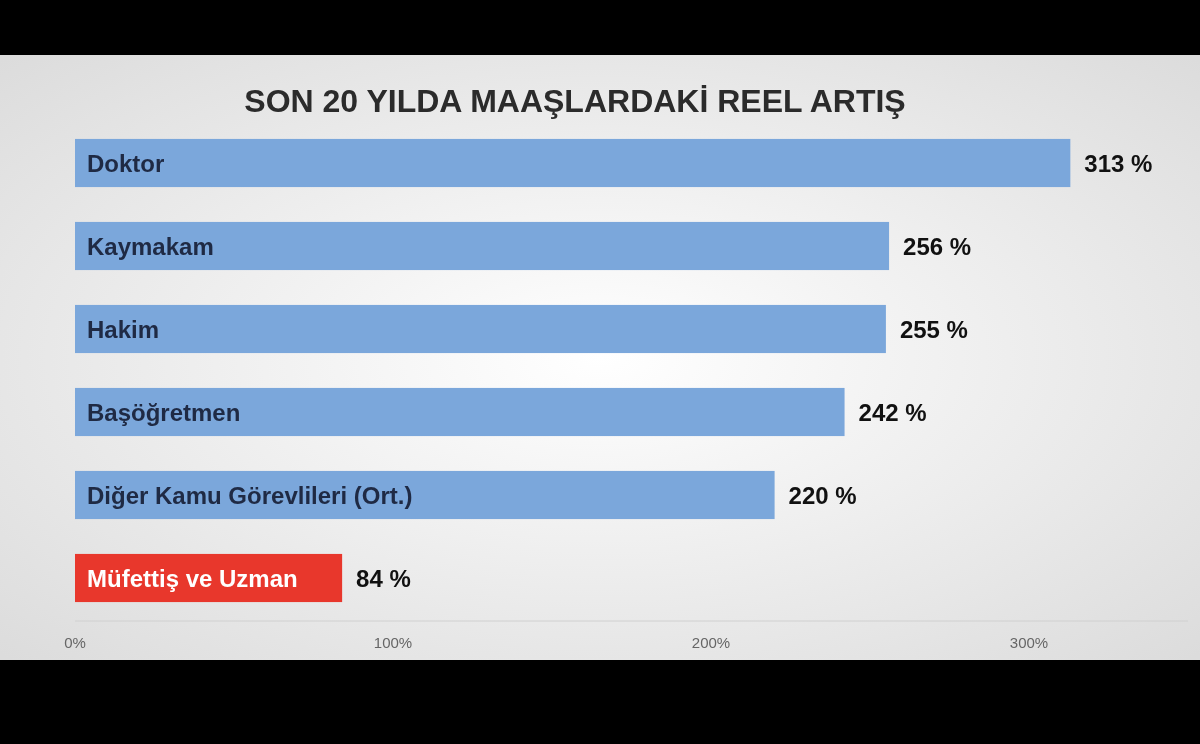  Describe the element at coordinates (933, 329) in the screenshot. I see `data-label: 255 %` at that location.